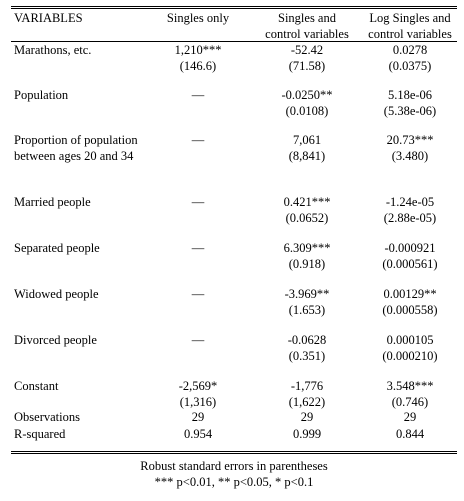 Image resolution: width=464 pixels, height=501 pixels. What do you see at coordinates (234, 7) in the screenshot?
I see `top-rule` at bounding box center [234, 7].